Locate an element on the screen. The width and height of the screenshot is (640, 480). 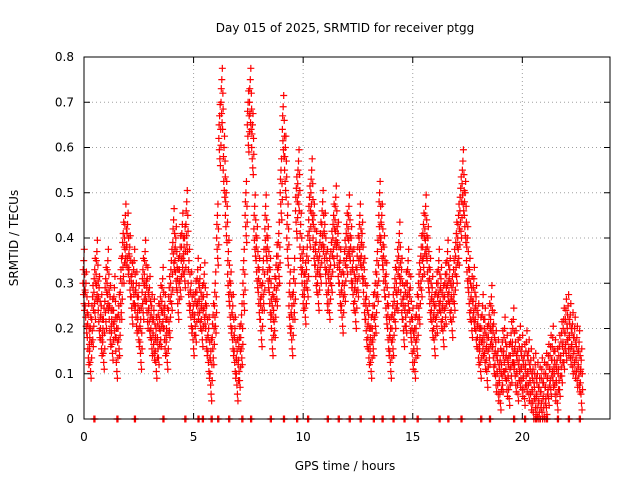
y-tick-label: 0.1 is located at coordinates (64, 374).